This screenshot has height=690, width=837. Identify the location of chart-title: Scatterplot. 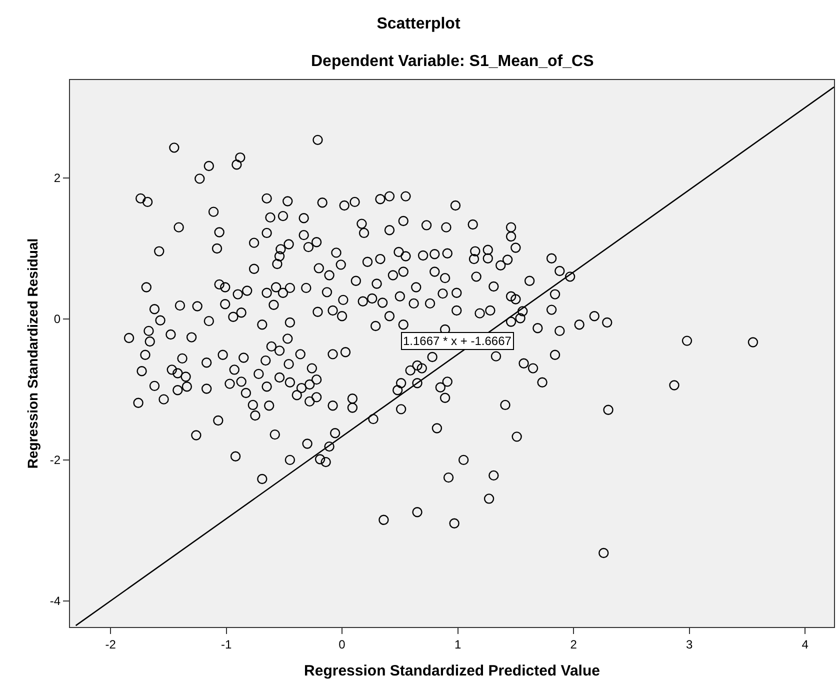
(418, 23).